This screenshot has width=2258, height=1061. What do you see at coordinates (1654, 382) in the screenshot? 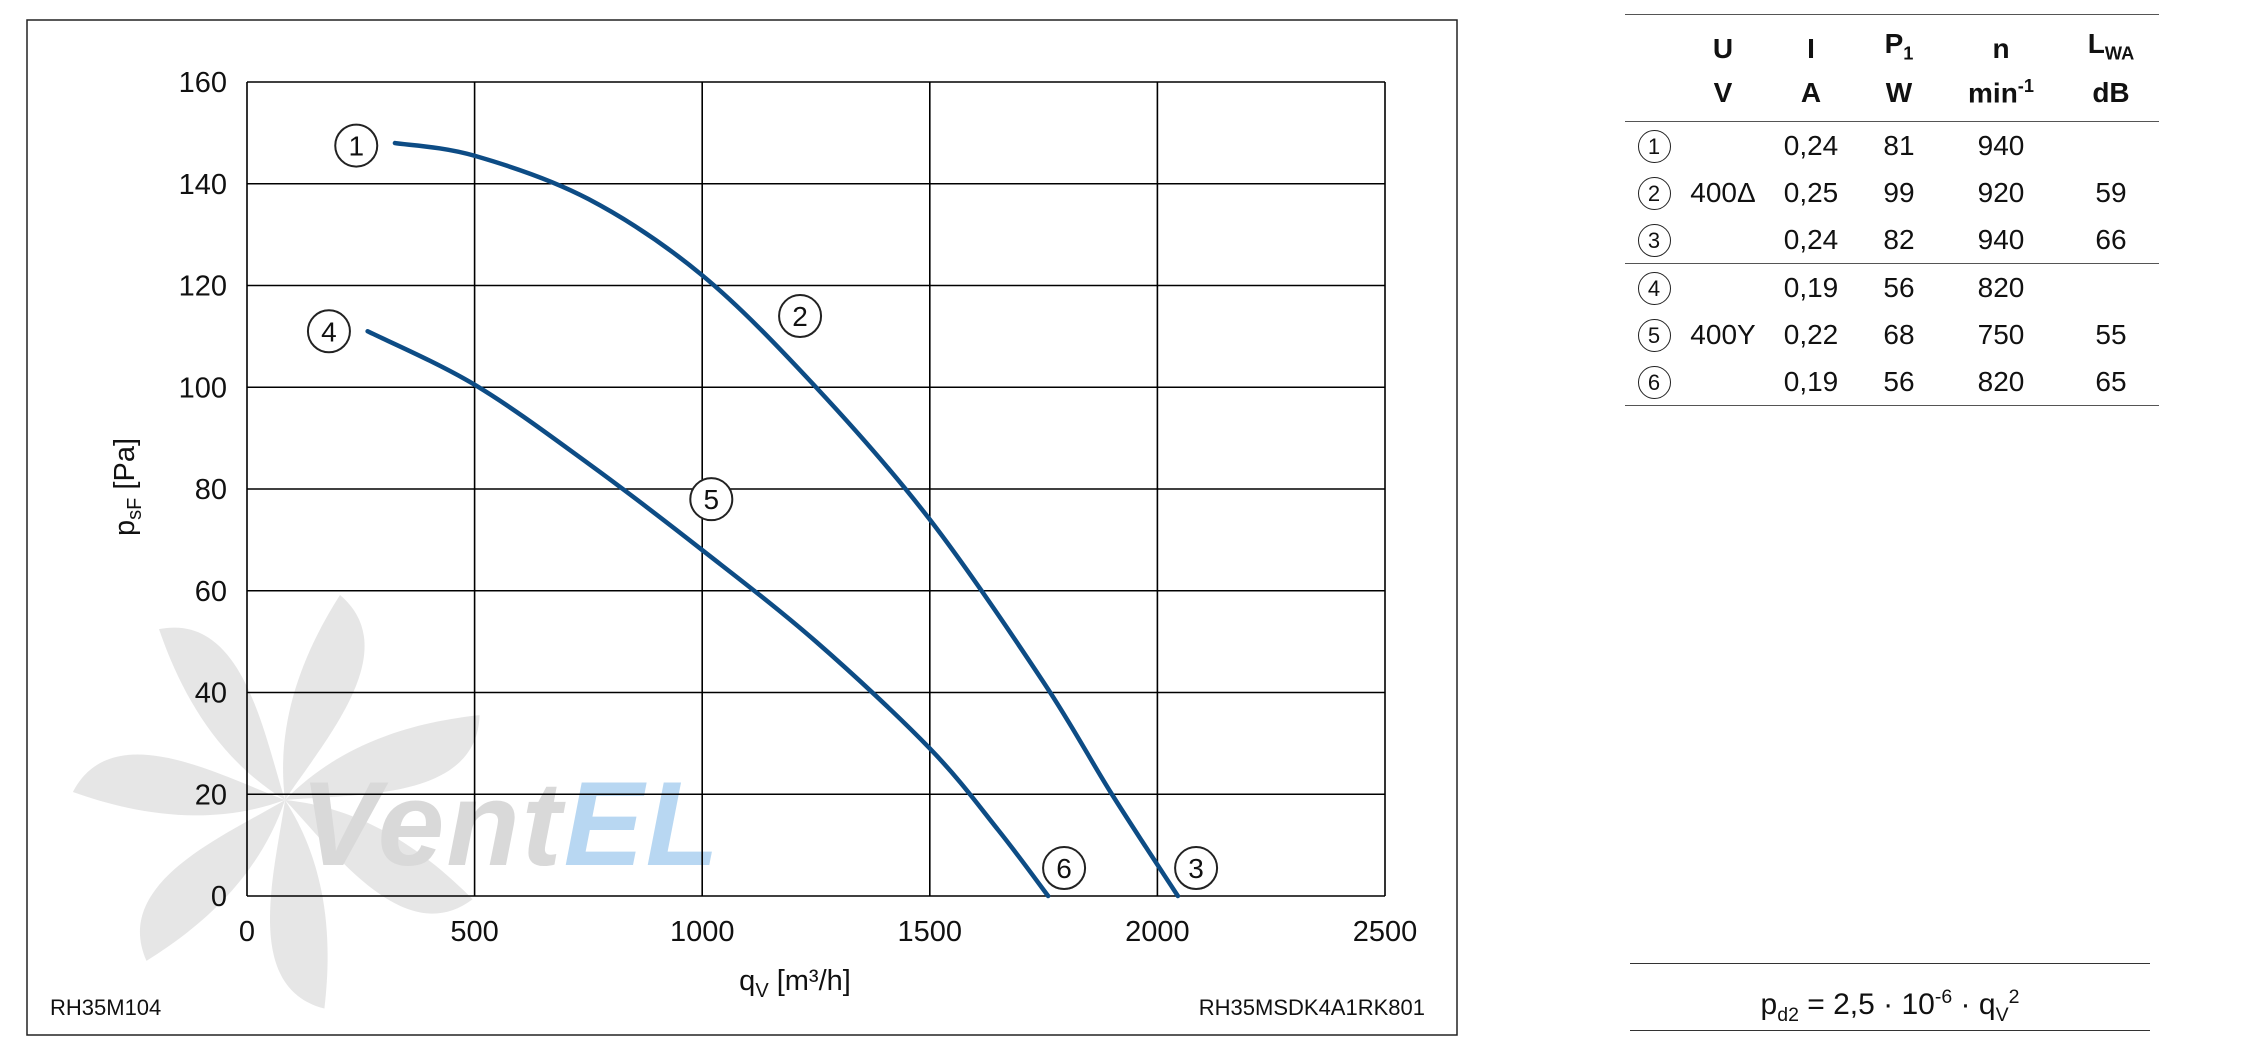
I see `row-id-badge: 6` at bounding box center [1654, 382].